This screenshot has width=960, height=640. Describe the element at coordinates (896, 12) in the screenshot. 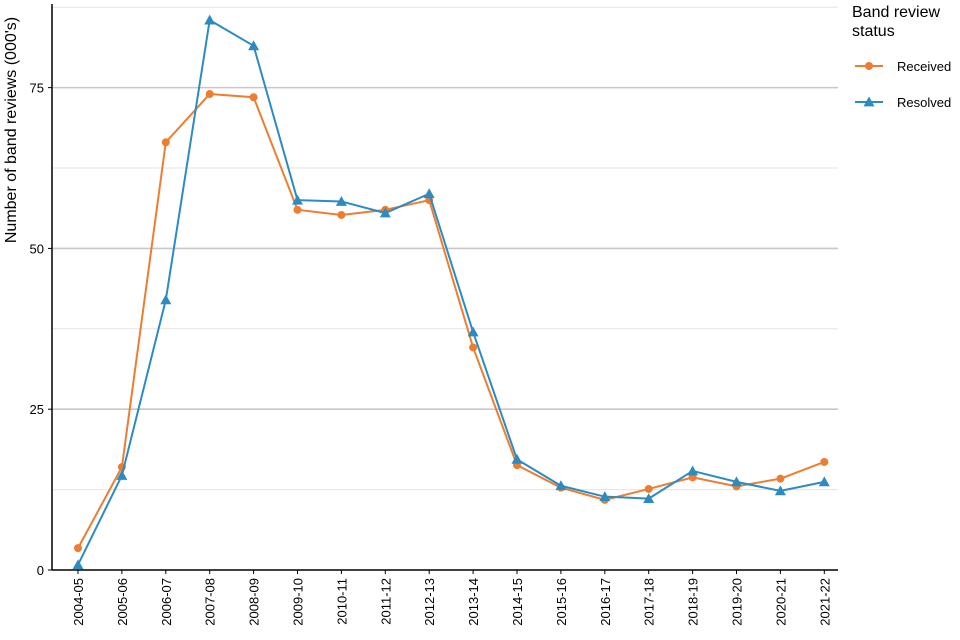

I see `legend-title-line-1: Band review` at that location.